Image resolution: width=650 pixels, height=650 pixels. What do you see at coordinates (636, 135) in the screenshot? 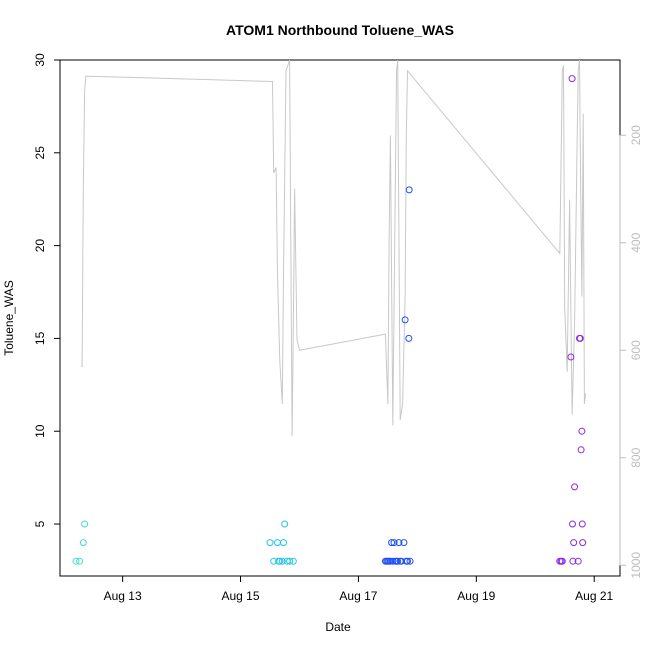
I see `right-tick-label: 200` at bounding box center [636, 135].